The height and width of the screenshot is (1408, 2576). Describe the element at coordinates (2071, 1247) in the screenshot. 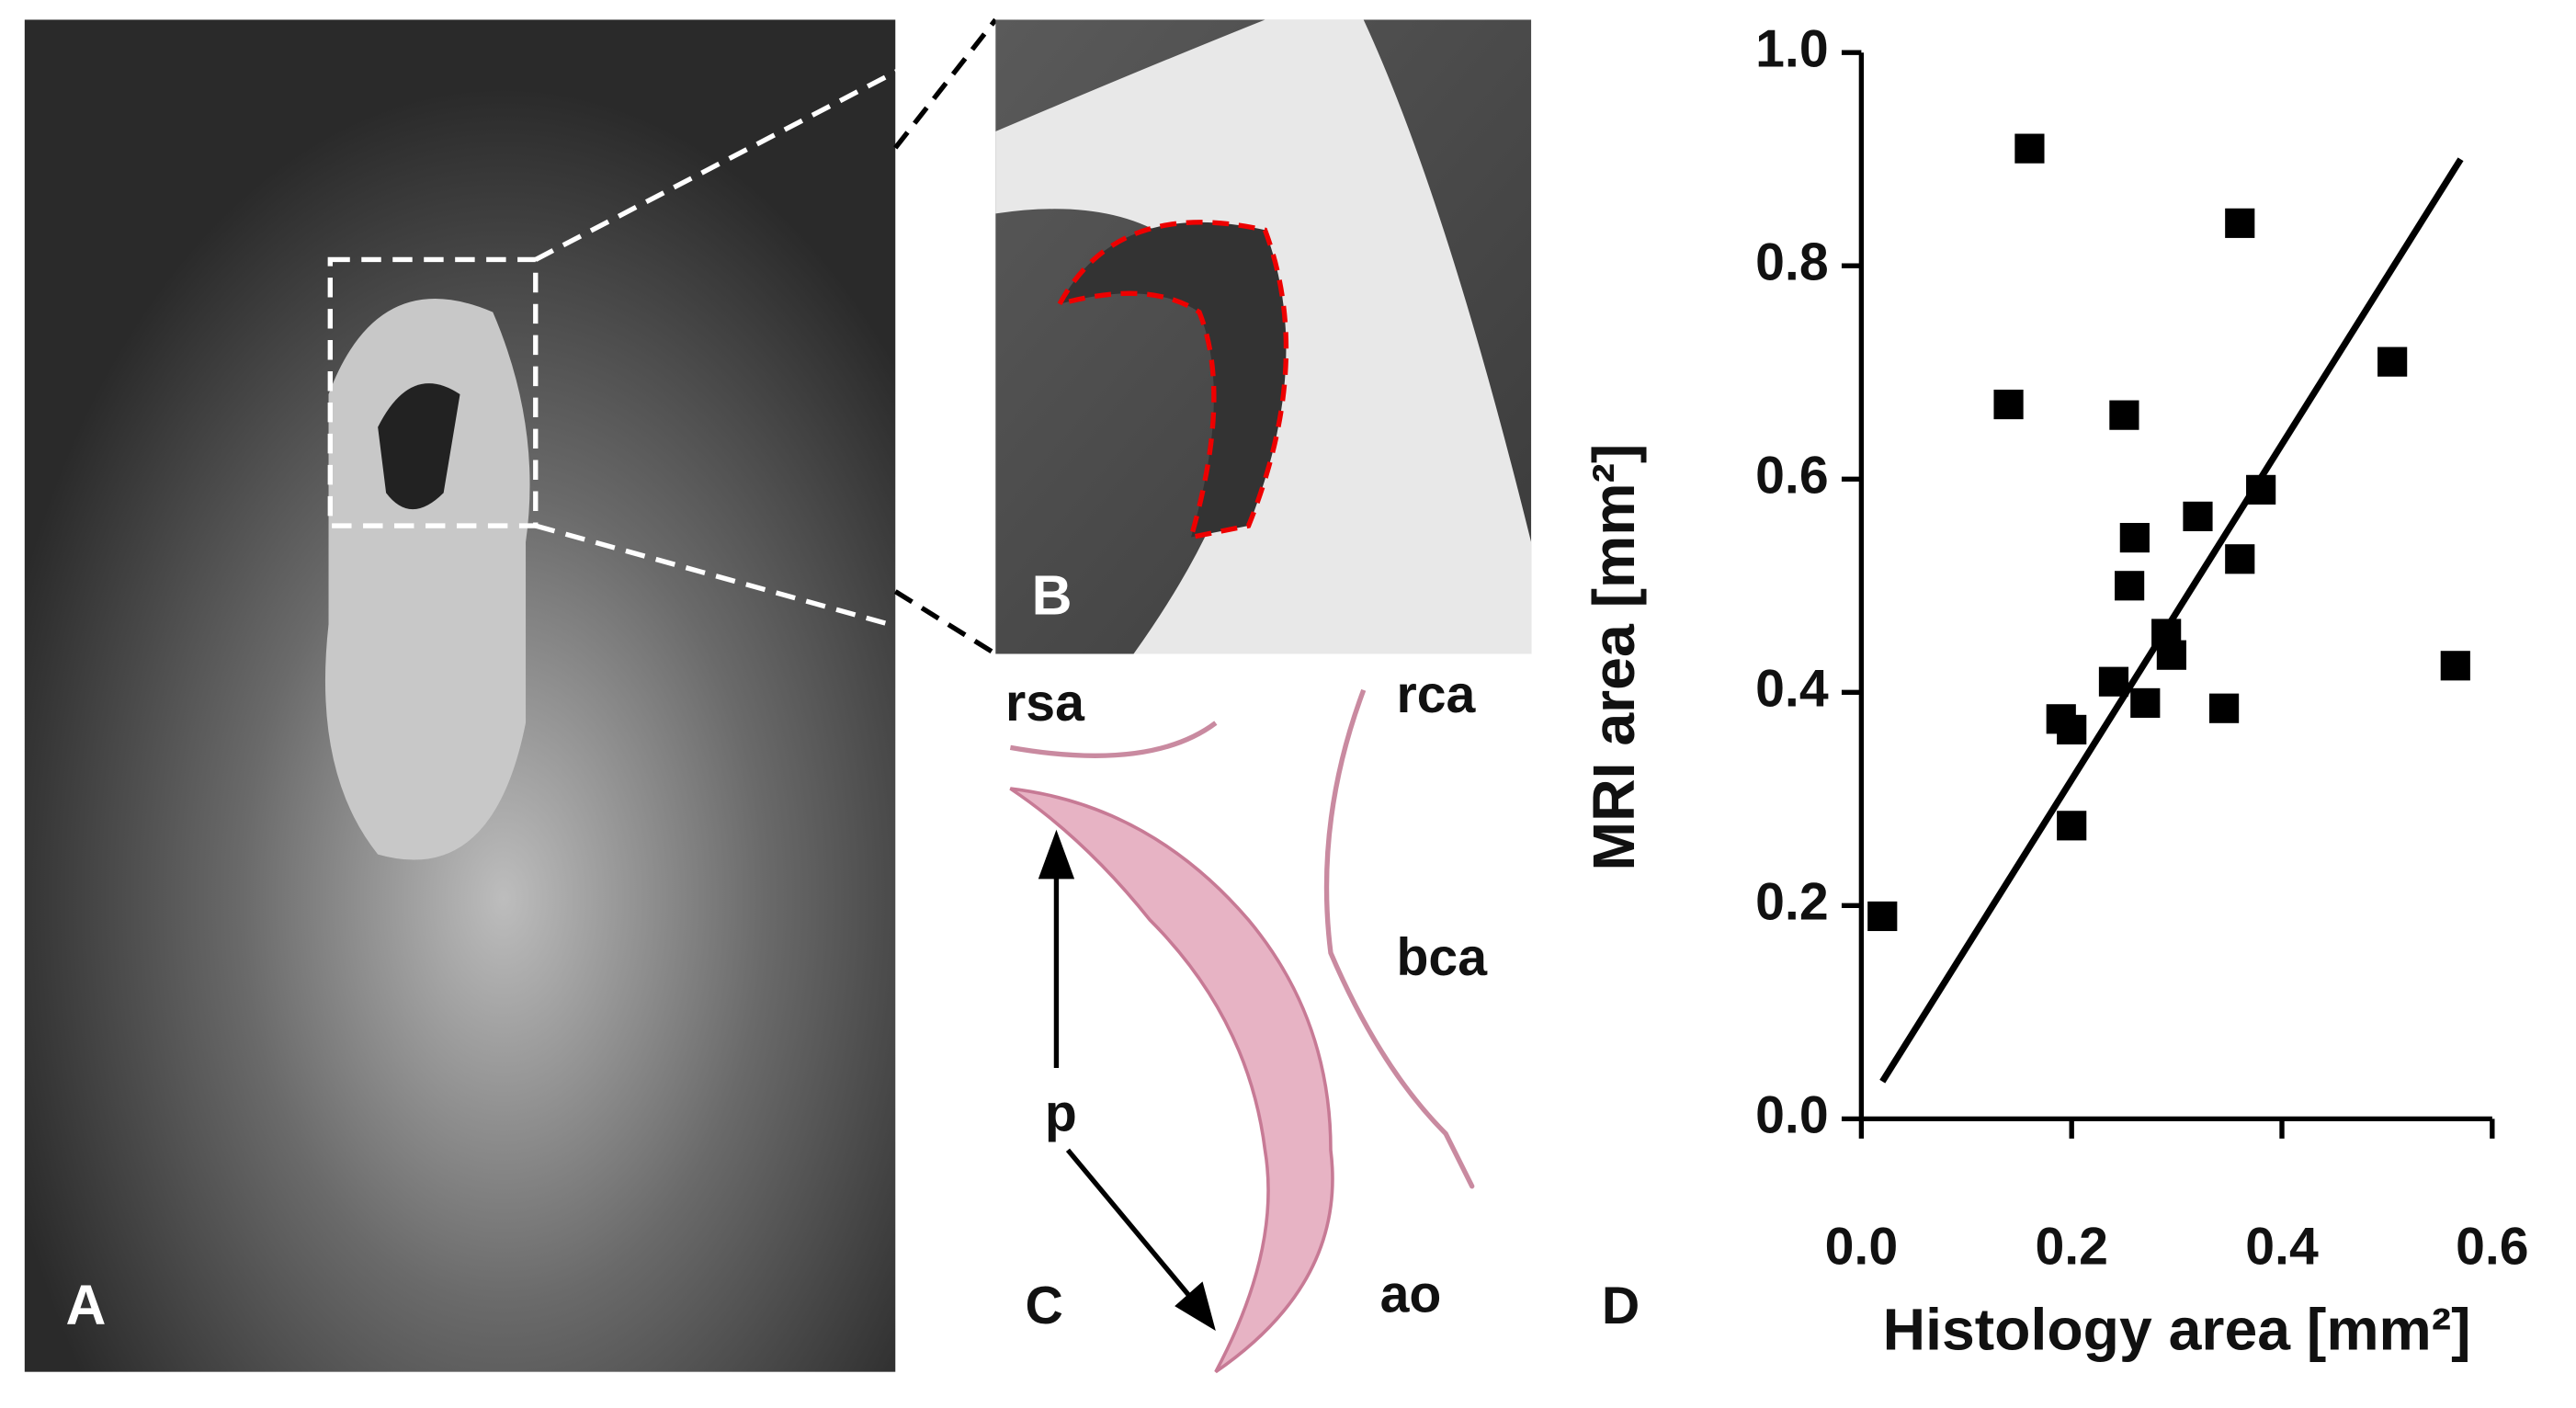

I see `x-tick-label: 0.2` at that location.